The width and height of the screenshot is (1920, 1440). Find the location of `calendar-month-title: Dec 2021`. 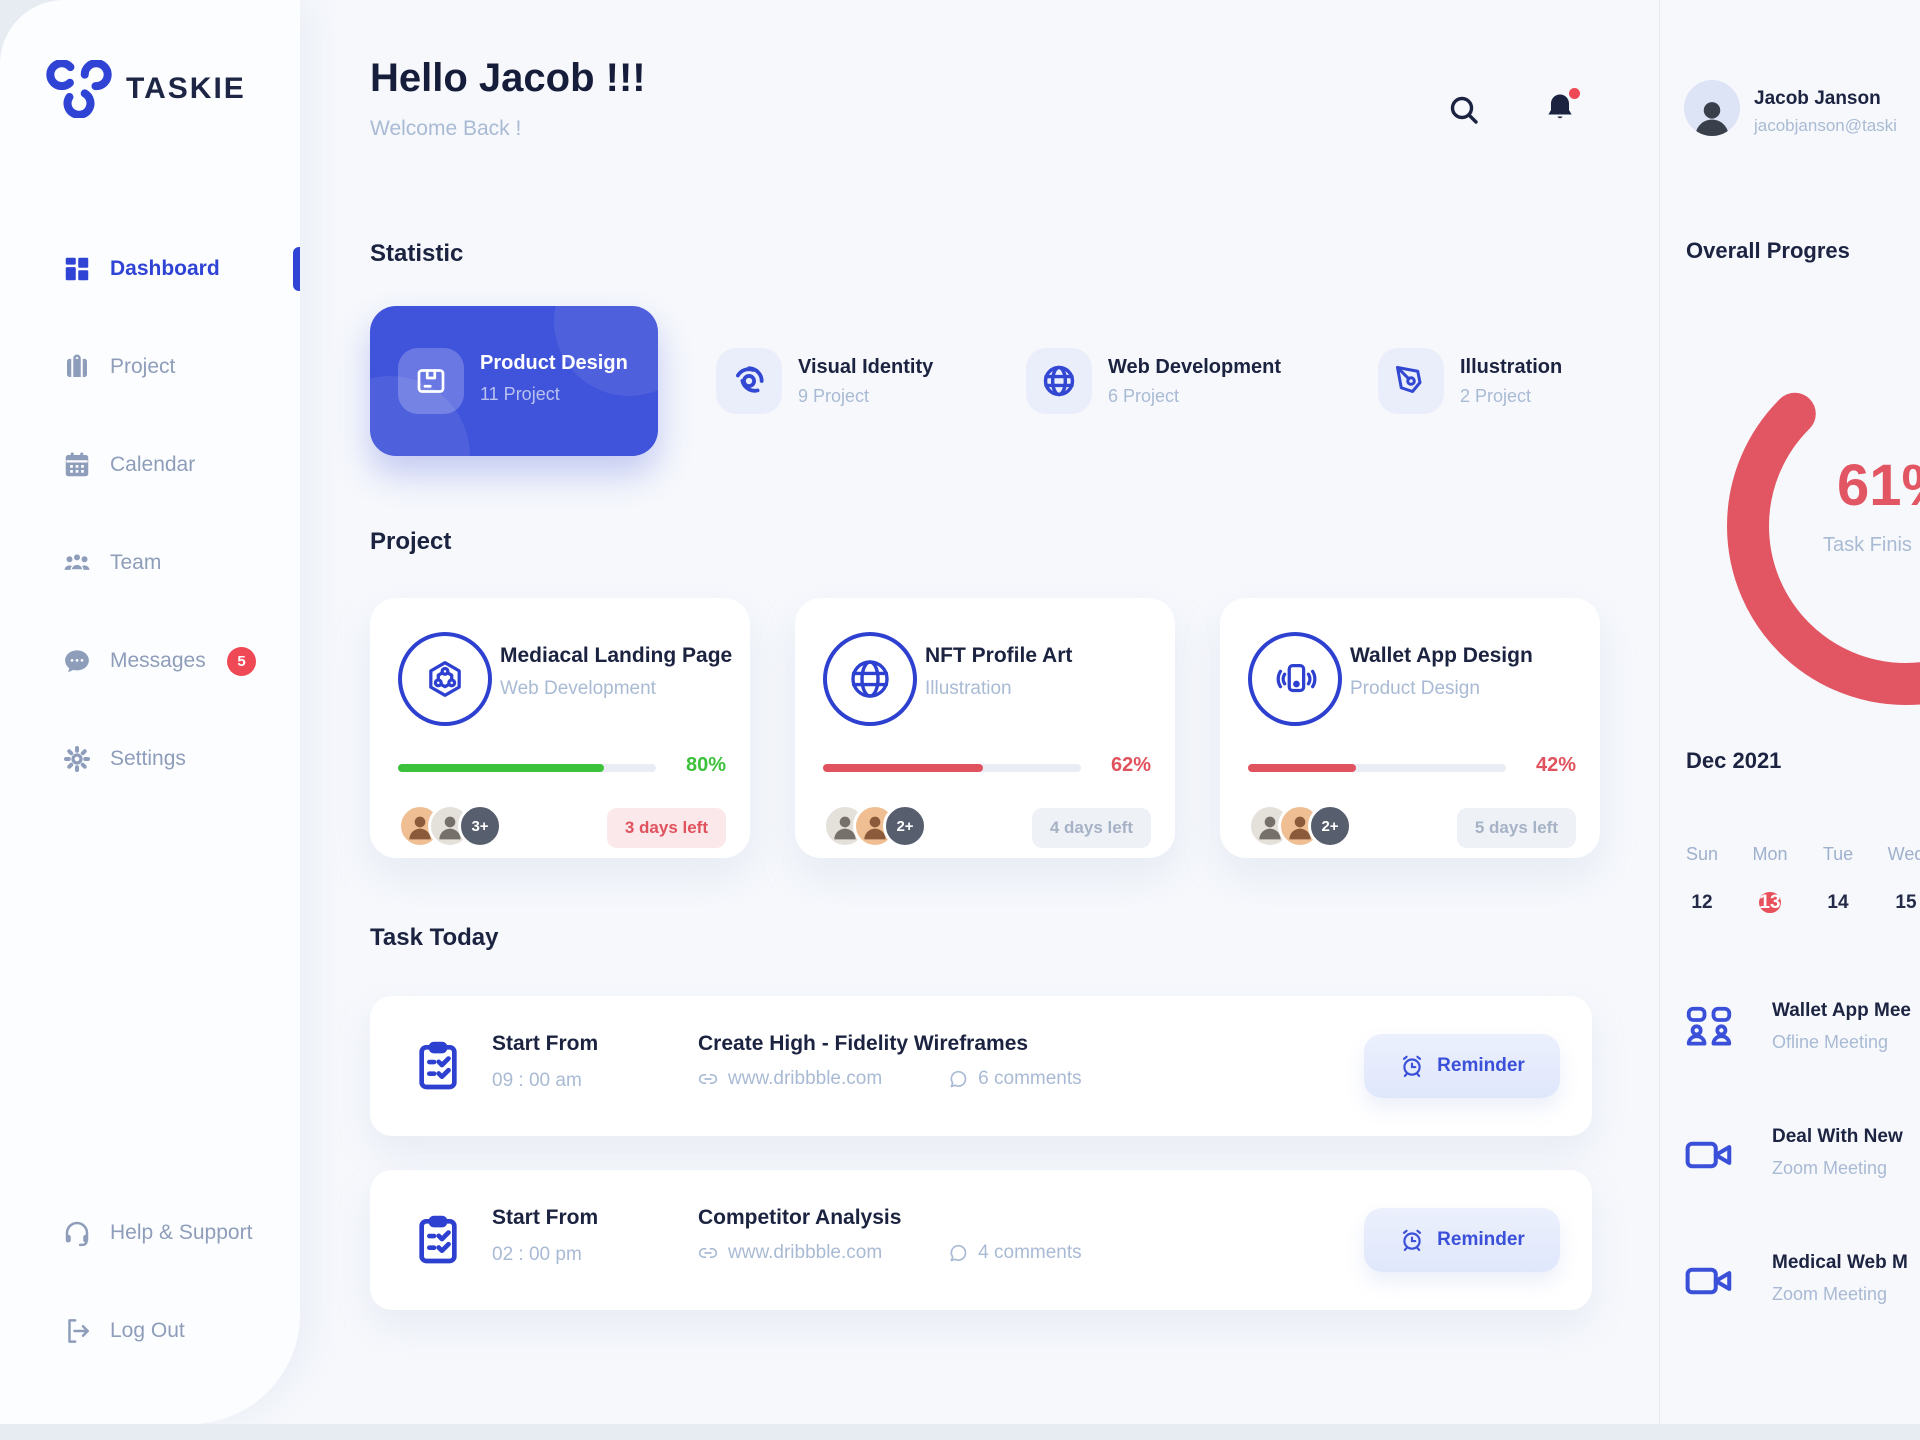

calendar-month-title: Dec 2021 is located at coordinates (1734, 760).